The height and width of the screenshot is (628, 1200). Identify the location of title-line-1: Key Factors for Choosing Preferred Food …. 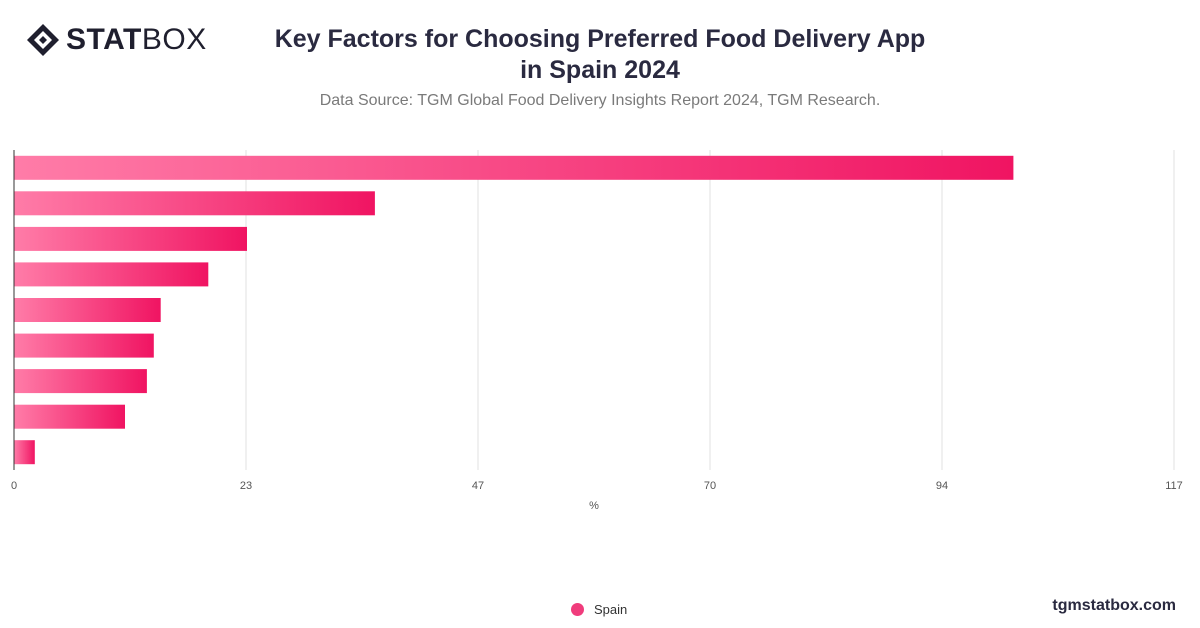
(600, 39).